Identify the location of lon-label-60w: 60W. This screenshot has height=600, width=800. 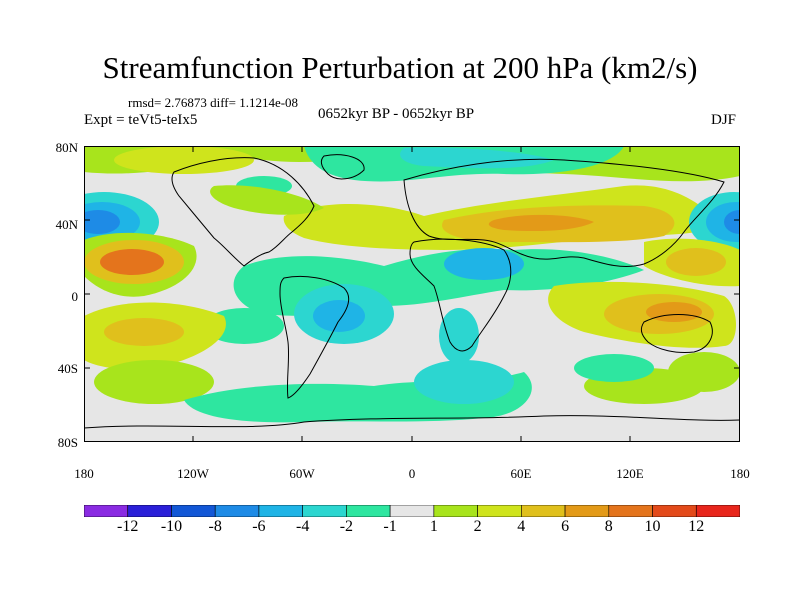
(302, 473).